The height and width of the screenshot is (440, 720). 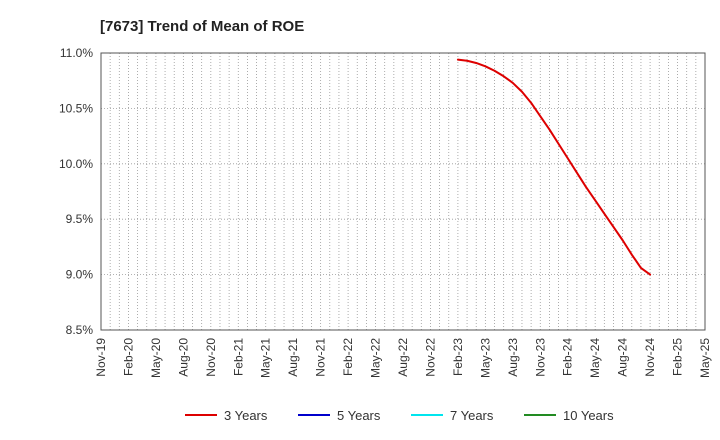 What do you see at coordinates (266, 358) in the screenshot?
I see `x-tick-label: May-21` at bounding box center [266, 358].